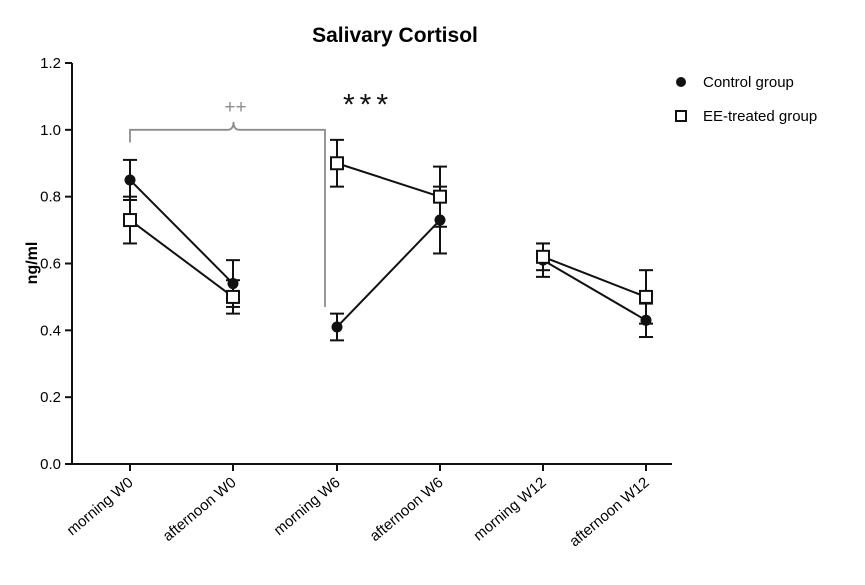 Image resolution: width=865 pixels, height=585 pixels. I want to click on x-tick-label: afternoon W0, so click(200, 509).